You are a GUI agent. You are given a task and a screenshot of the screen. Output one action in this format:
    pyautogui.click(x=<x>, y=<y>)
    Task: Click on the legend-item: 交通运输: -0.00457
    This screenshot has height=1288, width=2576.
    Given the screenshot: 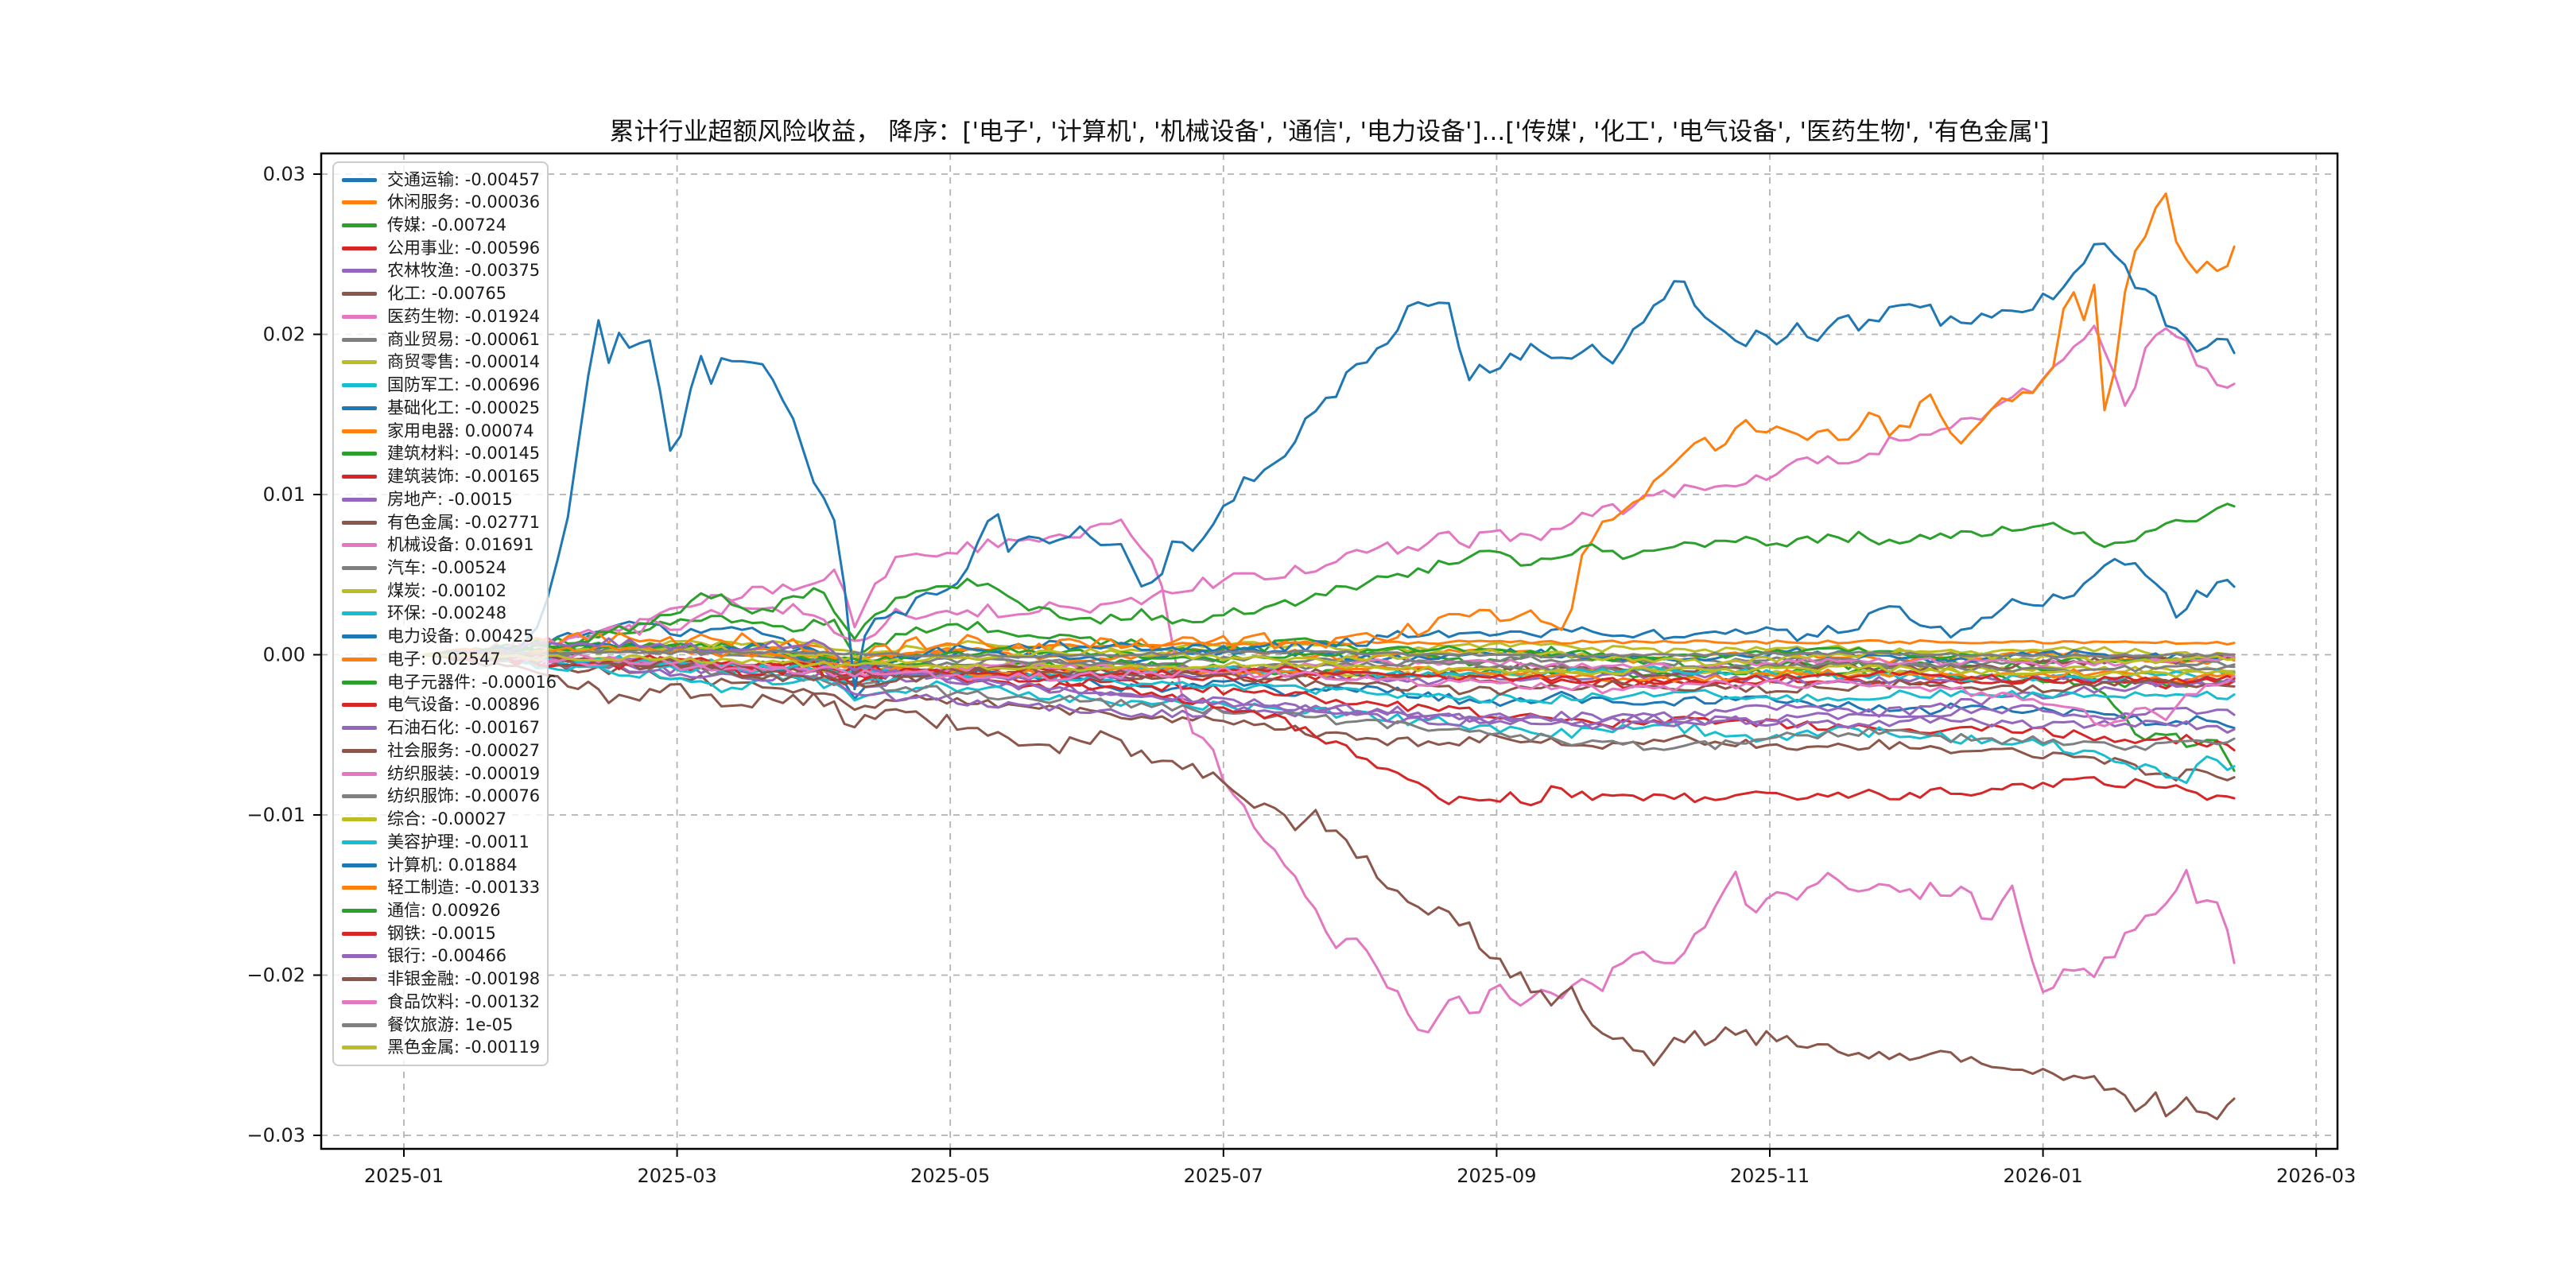 What is the action you would take?
    pyautogui.click(x=441, y=180)
    